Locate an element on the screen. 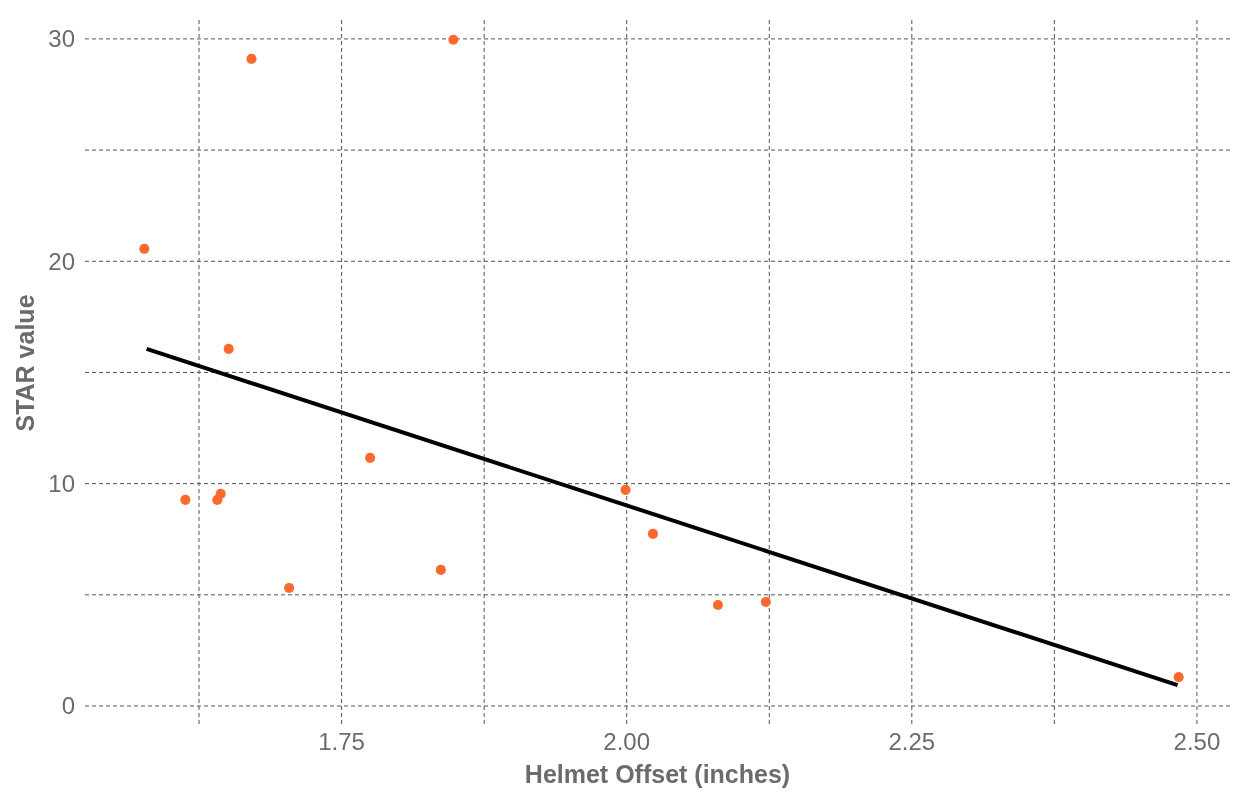 This screenshot has height=795, width=1236. x-tick-label: 2.25 is located at coordinates (912, 741).